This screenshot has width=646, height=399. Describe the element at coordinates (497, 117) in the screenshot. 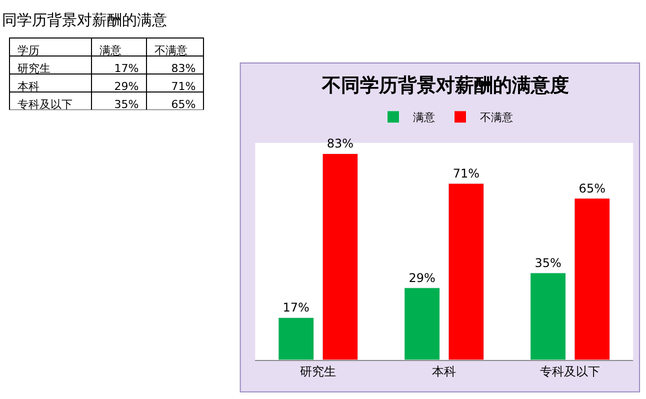

I see `legend-label: 不满意` at that location.